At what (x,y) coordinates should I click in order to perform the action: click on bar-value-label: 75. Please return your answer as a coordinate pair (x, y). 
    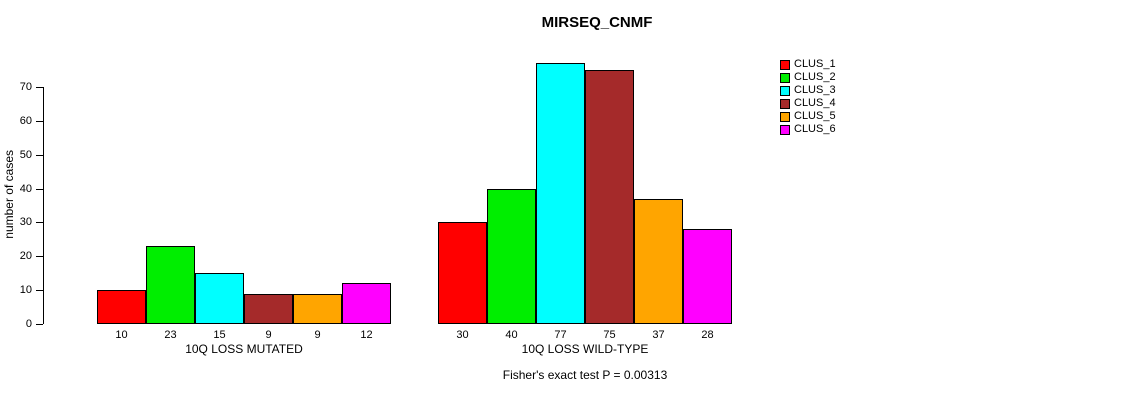
    Looking at the image, I should click on (609, 335).